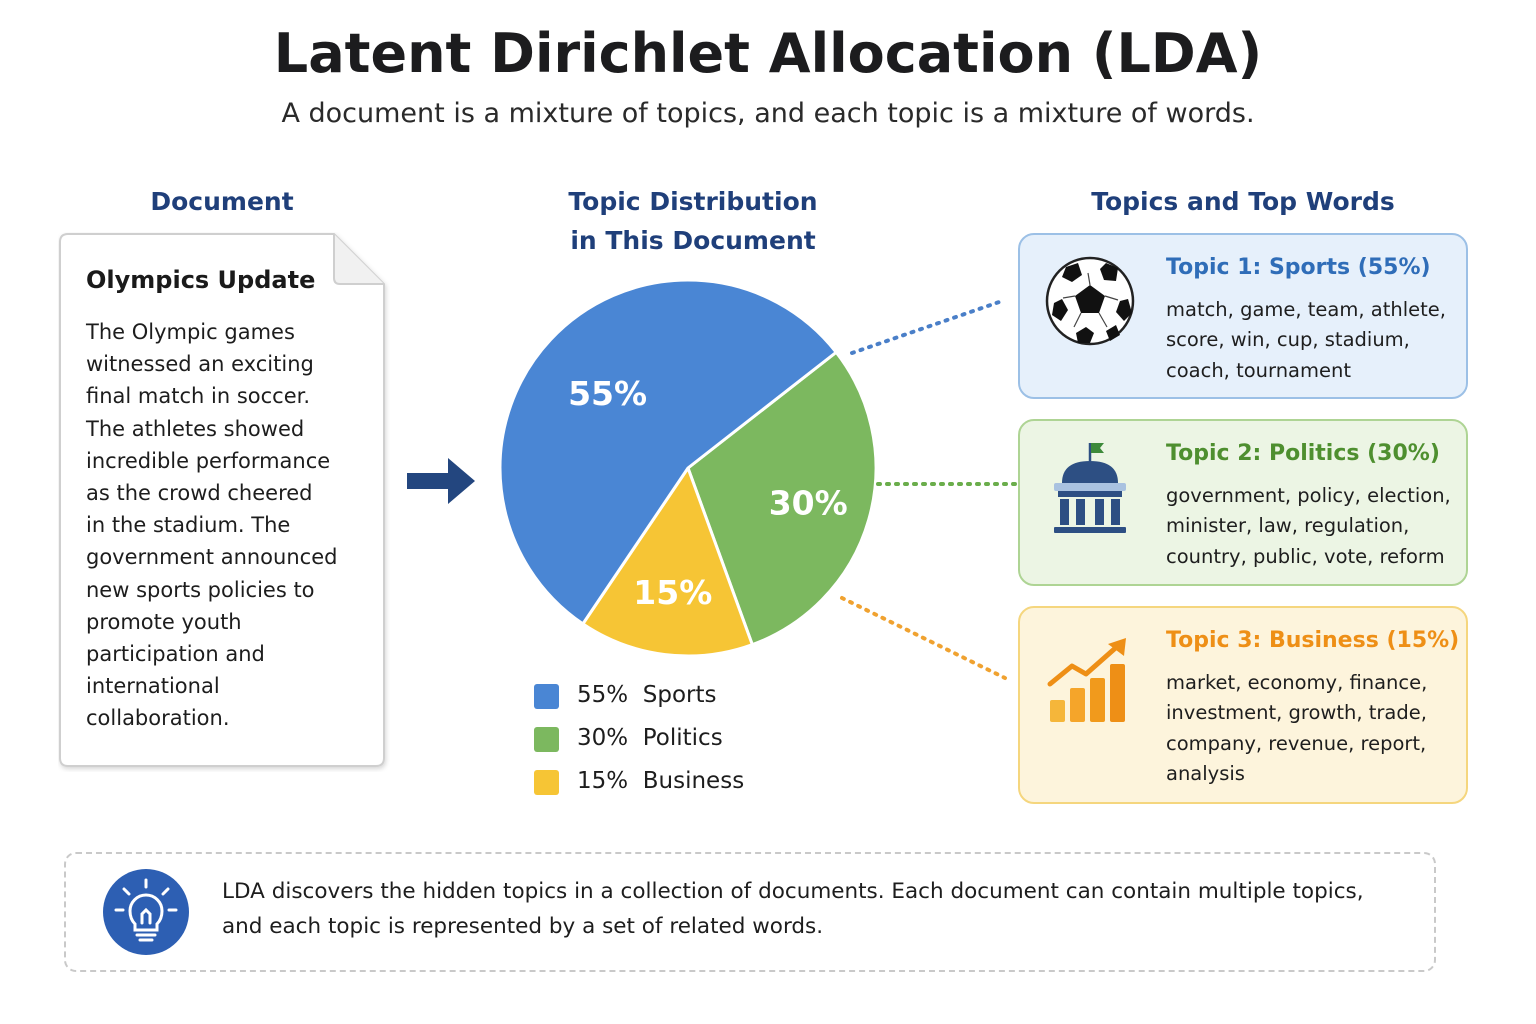 This screenshot has height=1024, width=1536. I want to click on document-line: witnessed an exciting, so click(200, 364).